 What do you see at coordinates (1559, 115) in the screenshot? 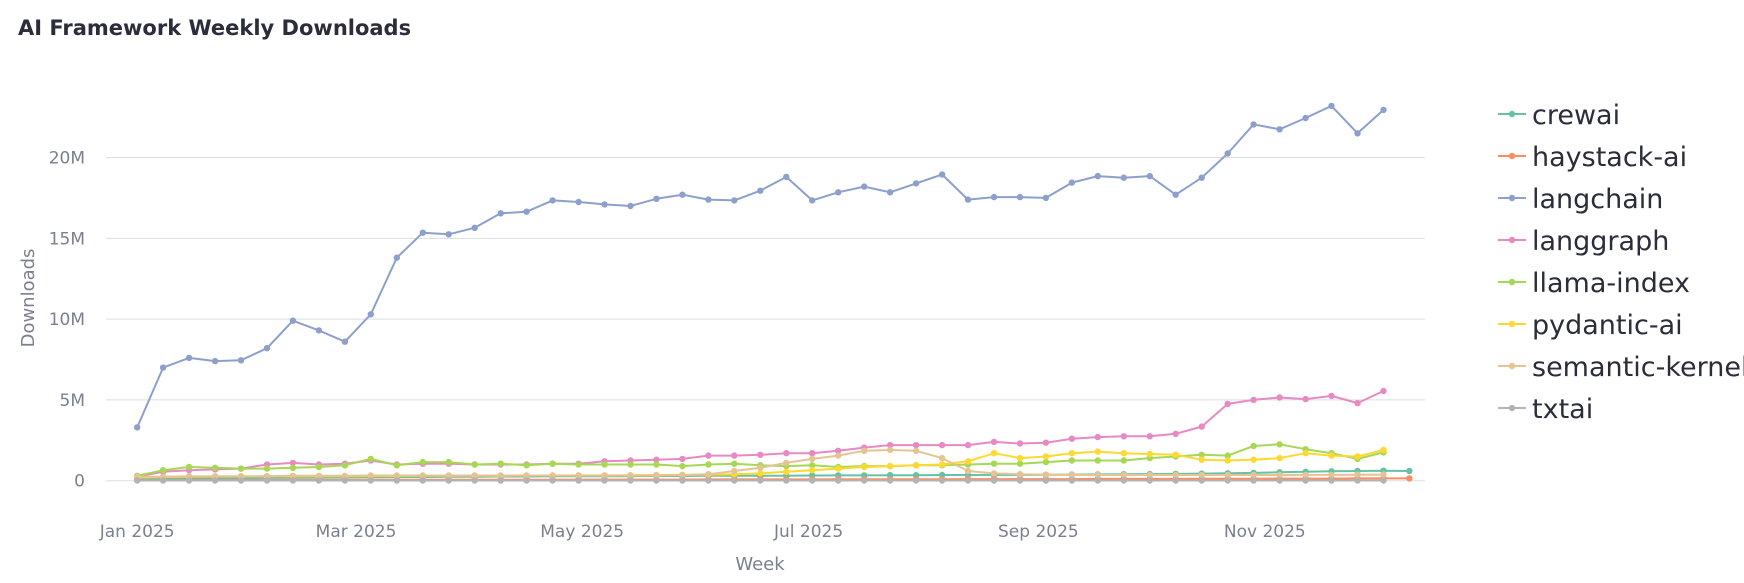
I see `legend-item-crewai: crewai` at bounding box center [1559, 115].